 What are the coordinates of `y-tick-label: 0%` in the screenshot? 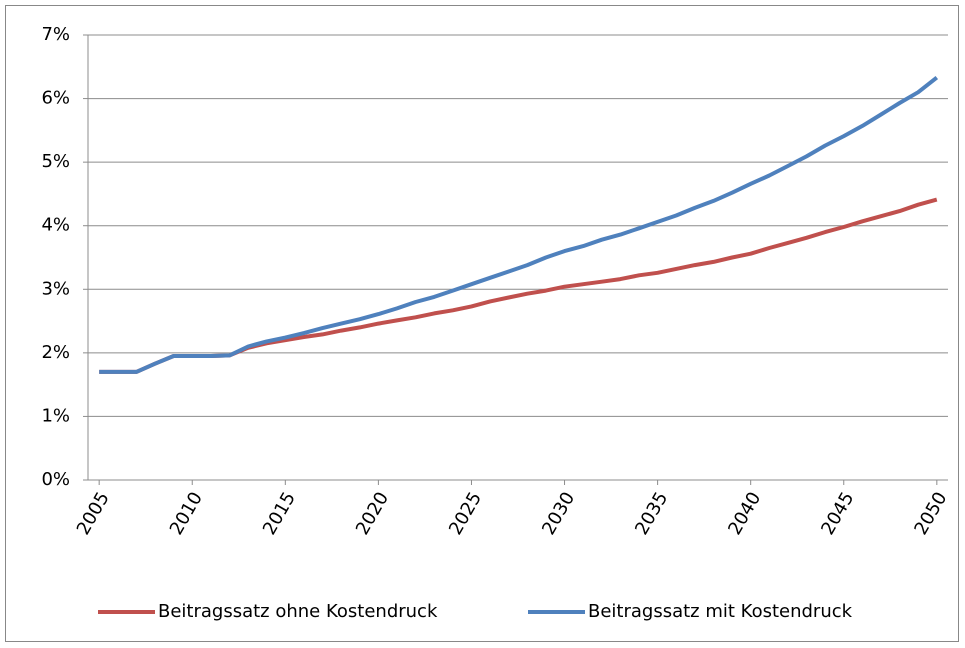 It's located at (55, 479).